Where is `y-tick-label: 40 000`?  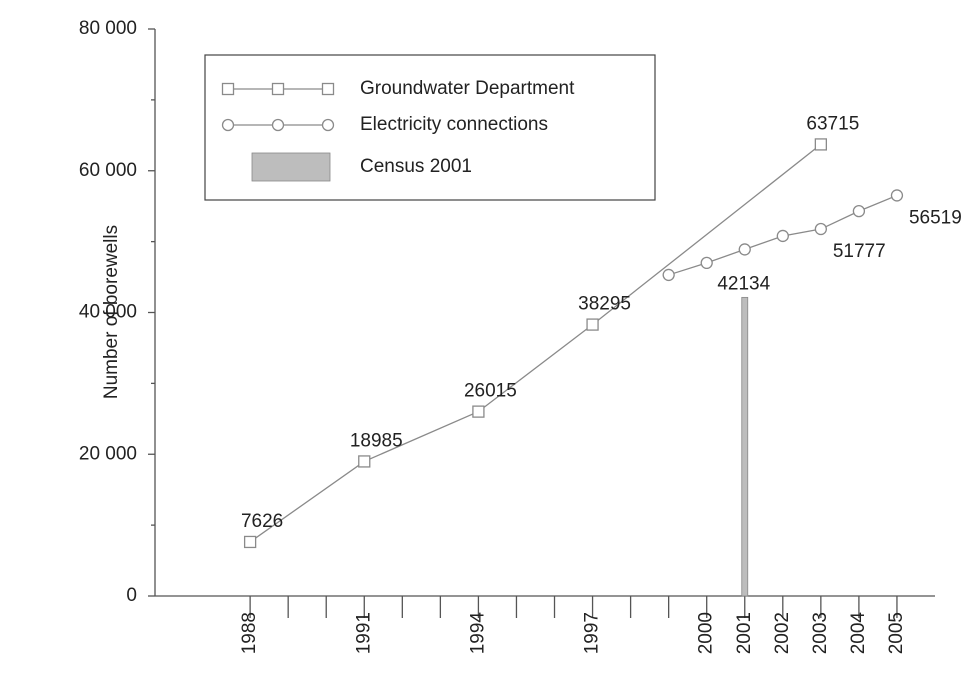 y-tick-label: 40 000 is located at coordinates (108, 312).